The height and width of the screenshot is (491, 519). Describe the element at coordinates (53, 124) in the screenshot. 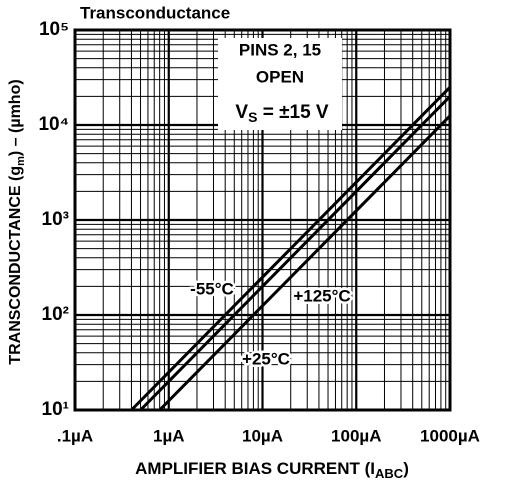

I see `y-tick-label: 10⁴` at that location.